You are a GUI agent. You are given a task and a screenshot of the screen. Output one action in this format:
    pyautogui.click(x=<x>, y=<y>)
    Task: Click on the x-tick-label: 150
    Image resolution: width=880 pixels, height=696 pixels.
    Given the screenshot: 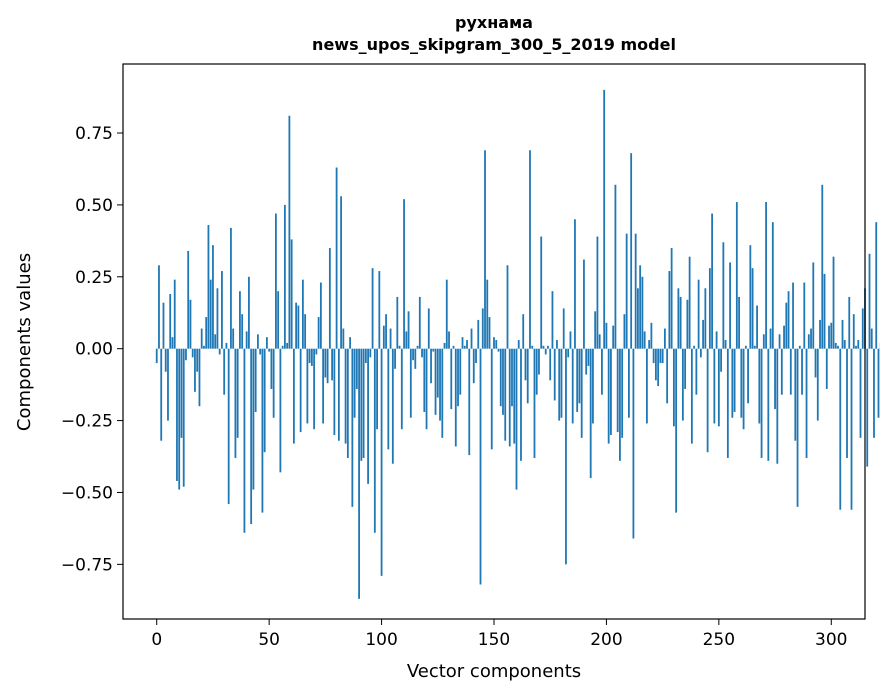 What is the action you would take?
    pyautogui.click(x=494, y=640)
    